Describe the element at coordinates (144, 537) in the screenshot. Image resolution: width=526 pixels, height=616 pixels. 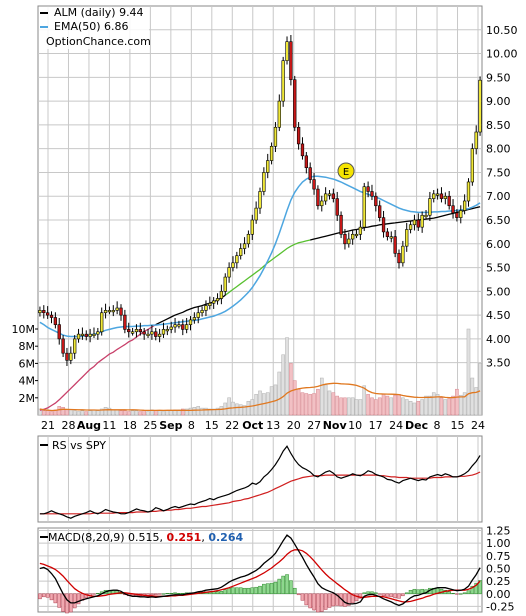
I see `macd-legend-macd-value: 0.515` at that location.